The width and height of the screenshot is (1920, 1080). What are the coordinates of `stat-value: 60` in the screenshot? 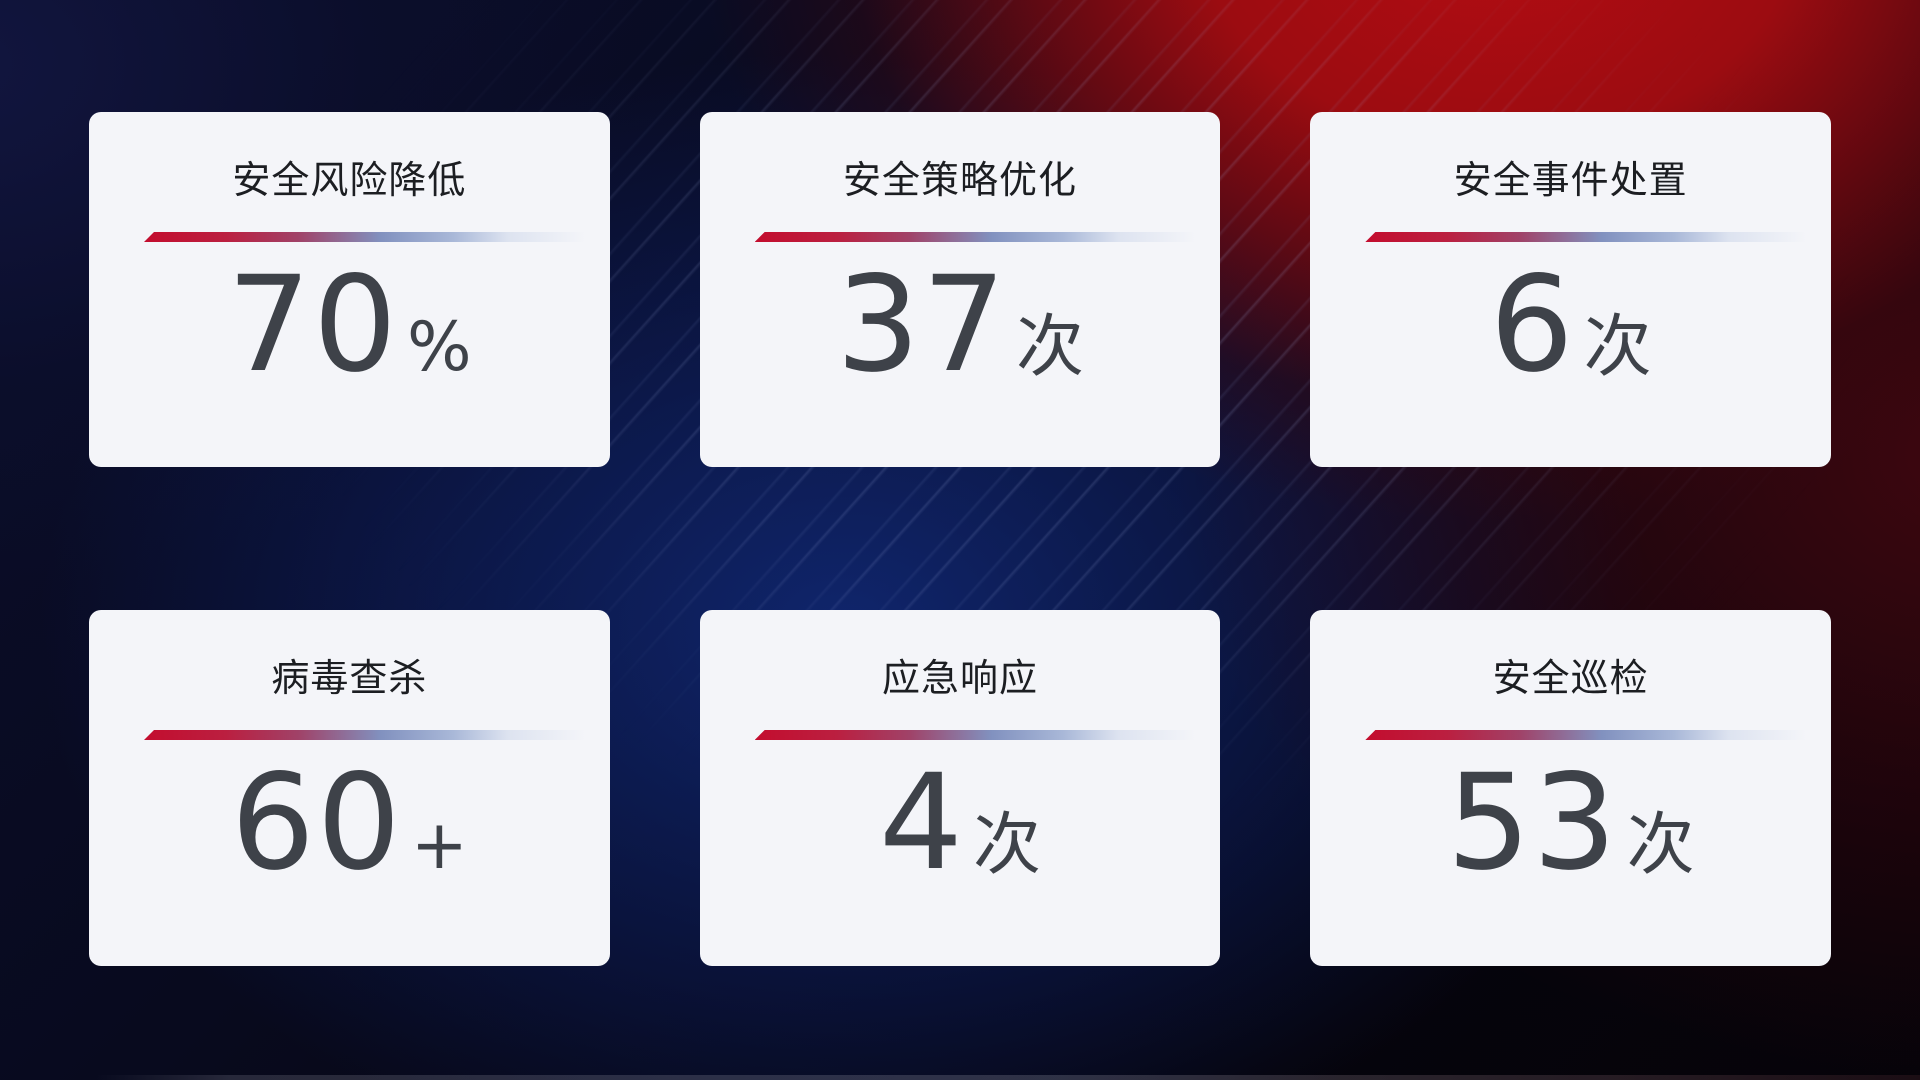 It's located at (316, 823).